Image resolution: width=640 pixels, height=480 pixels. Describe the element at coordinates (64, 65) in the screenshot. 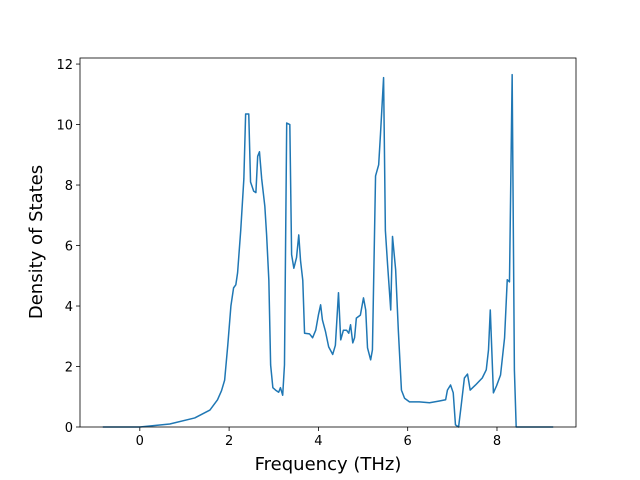

I see `y-tick-label: 12` at that location.